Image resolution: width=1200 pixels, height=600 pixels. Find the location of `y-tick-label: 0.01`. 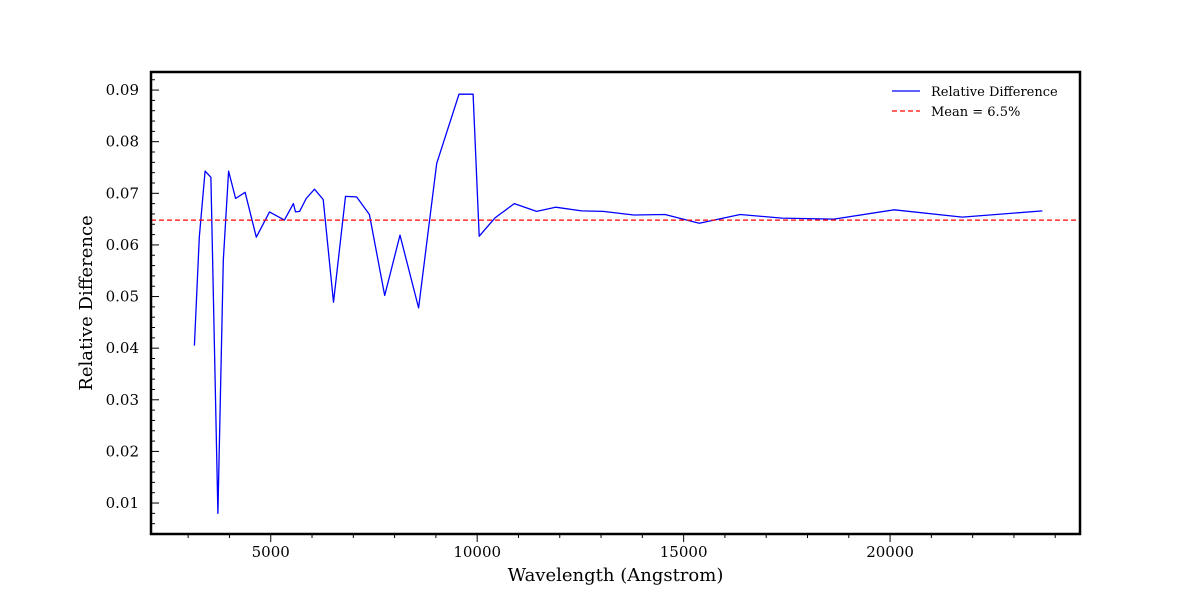

y-tick-label: 0.01 is located at coordinates (122, 503).